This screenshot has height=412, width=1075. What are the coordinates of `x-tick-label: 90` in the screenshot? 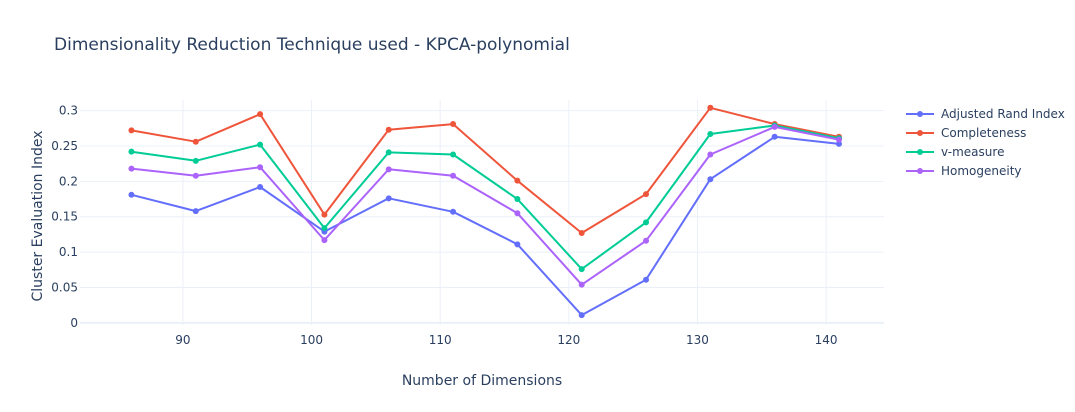 It's located at (182, 340).